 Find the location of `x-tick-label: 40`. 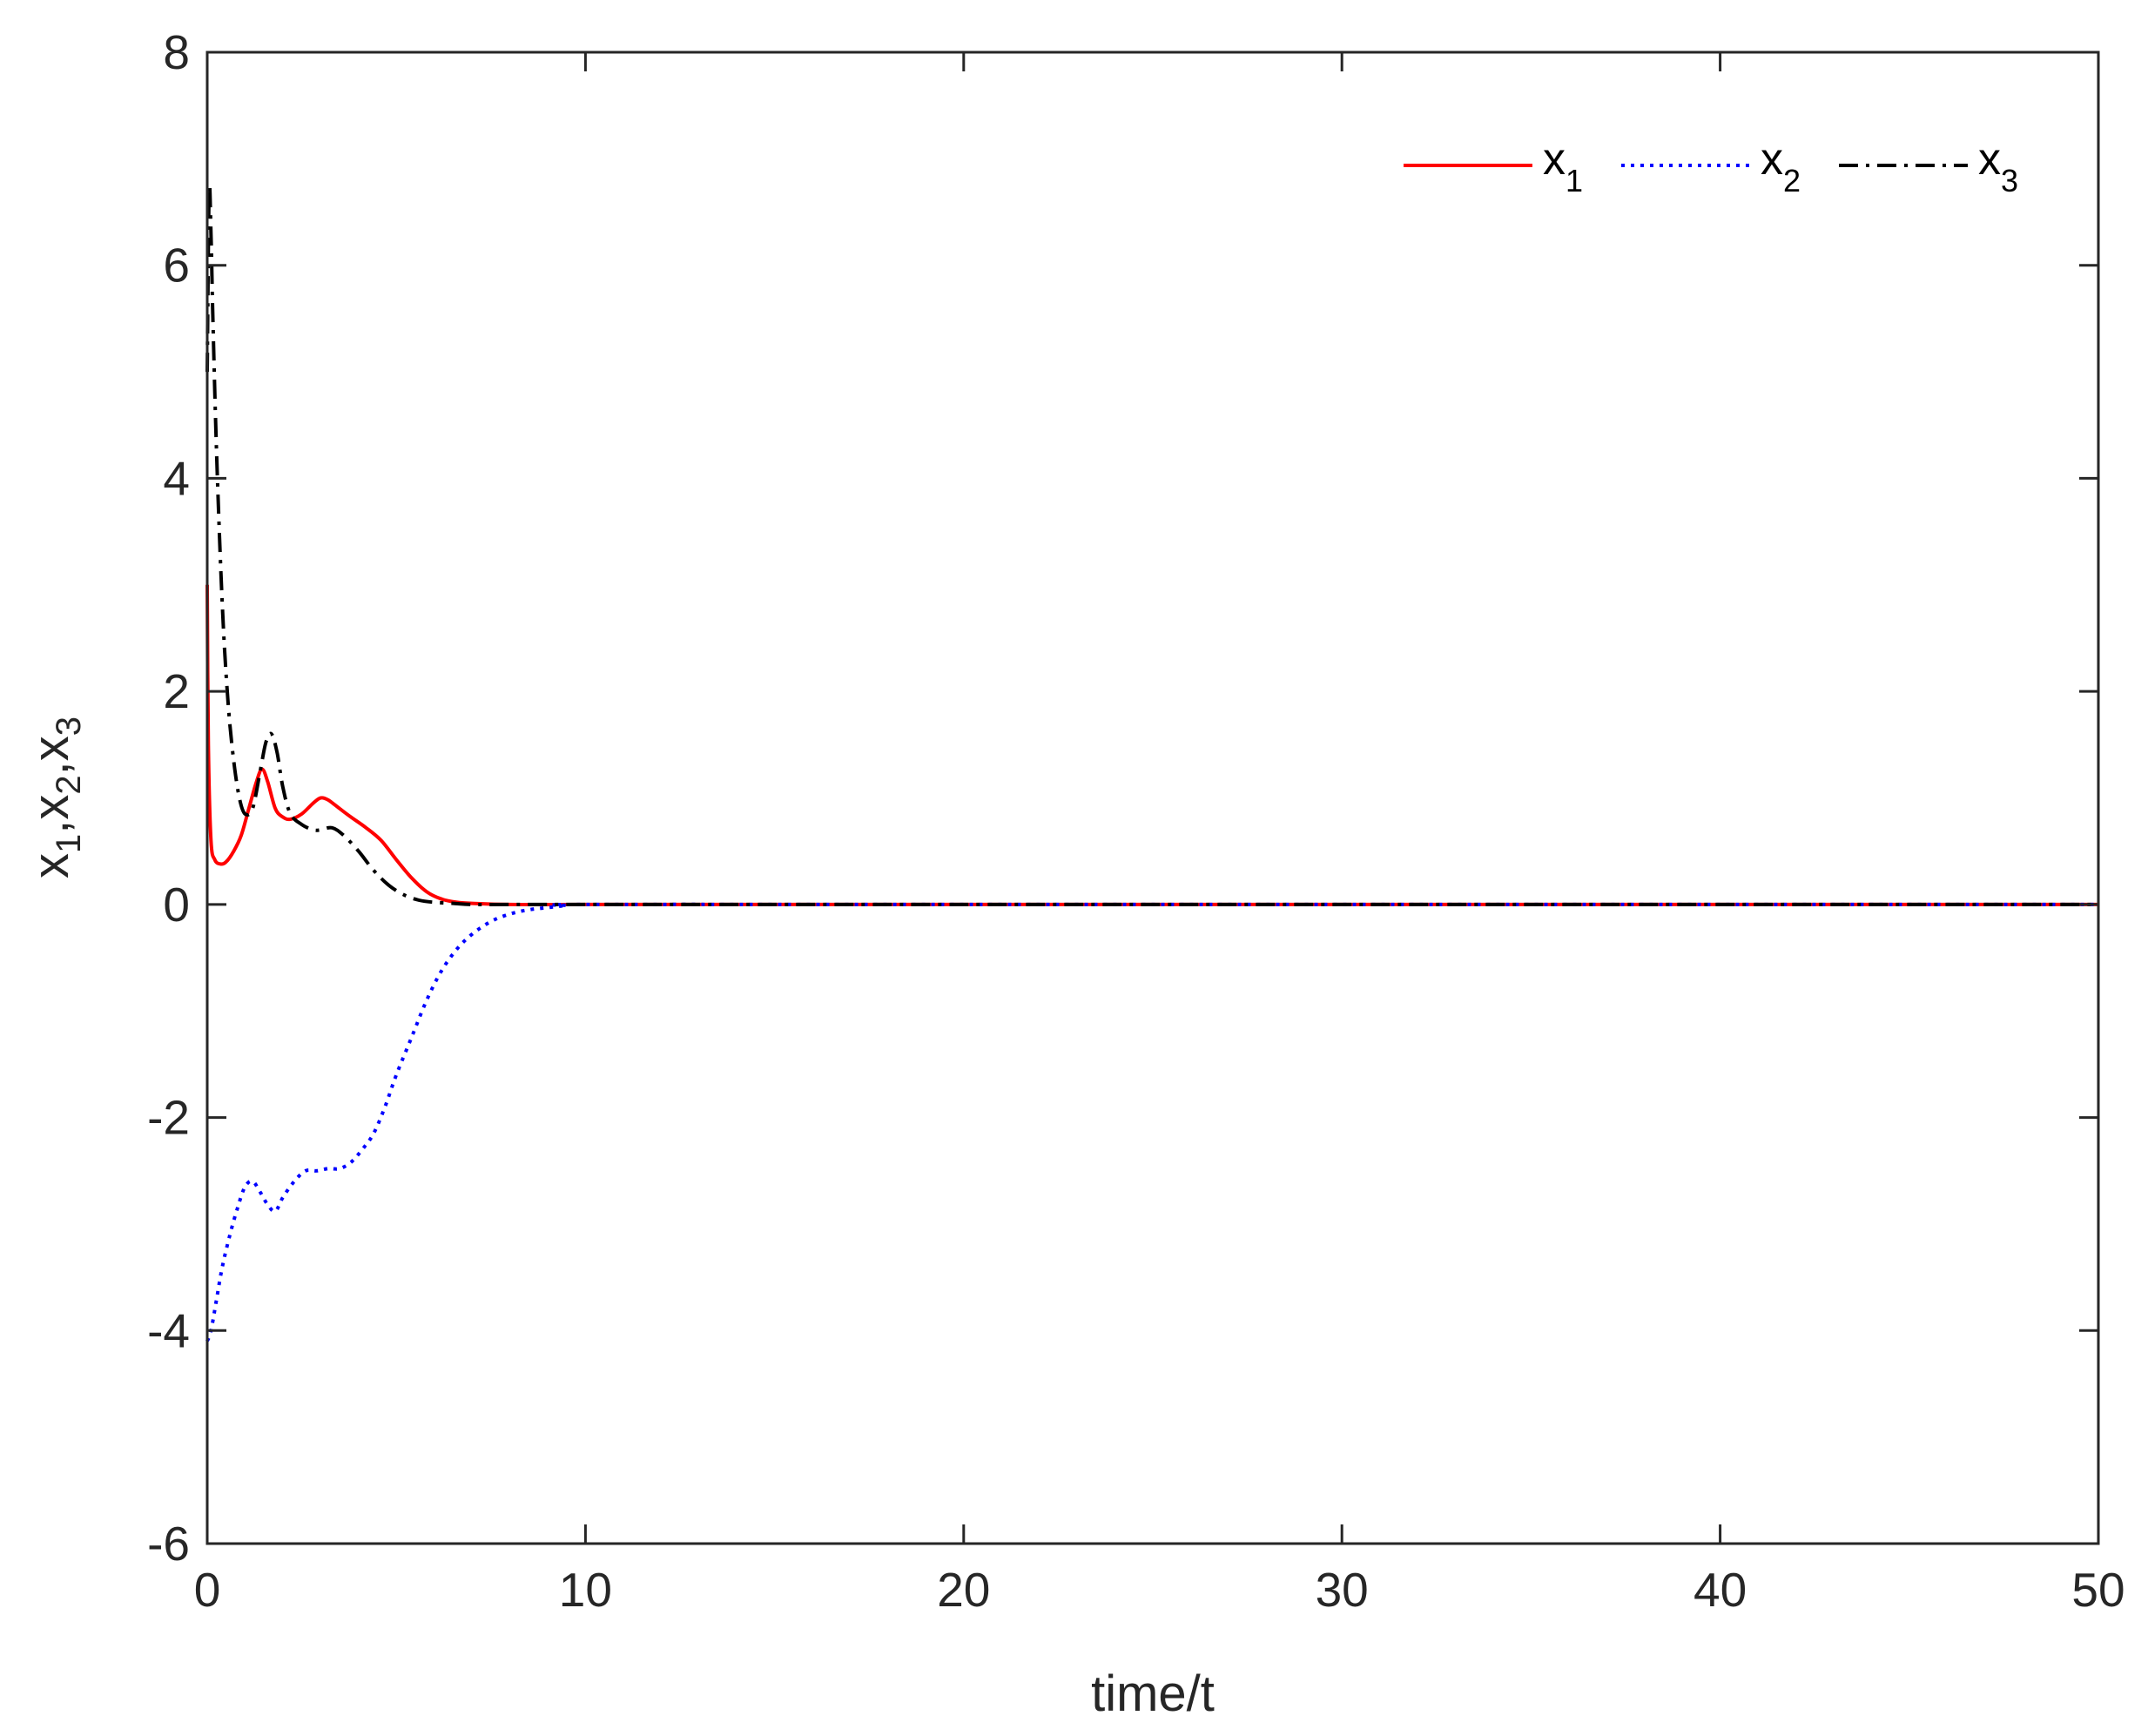

x-tick-label: 40 is located at coordinates (1720, 1590).